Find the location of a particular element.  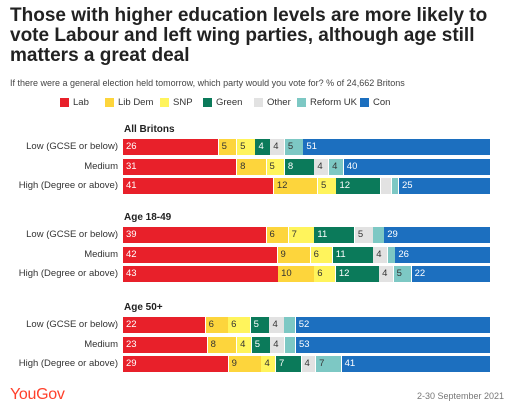

row-label: Medium is located at coordinates (101, 254).